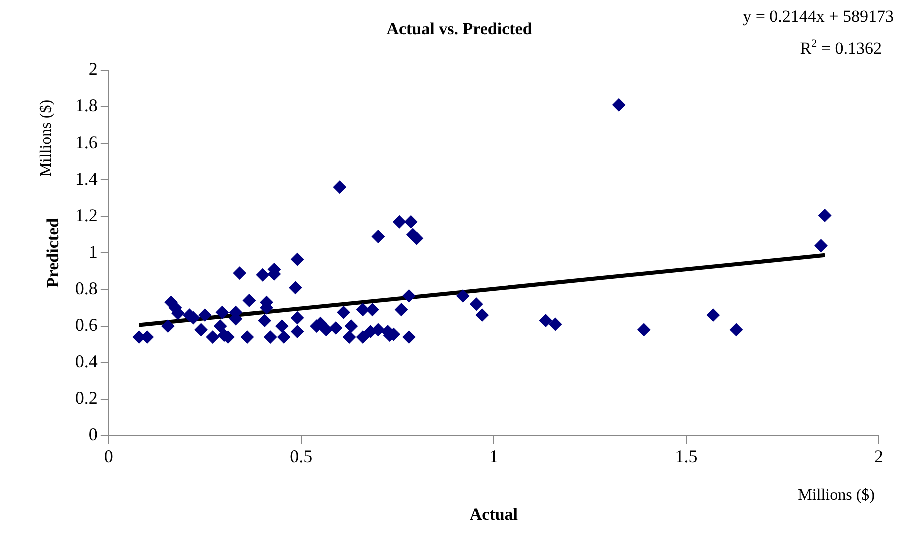  What do you see at coordinates (86, 215) in the screenshot?
I see `y-tick-label: 1.2` at bounding box center [86, 215].